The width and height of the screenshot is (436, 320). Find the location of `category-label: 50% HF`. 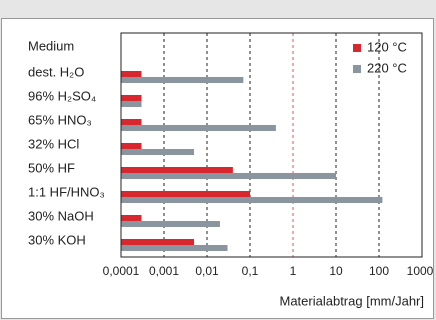

category-label: 50% HF is located at coordinates (51, 167).